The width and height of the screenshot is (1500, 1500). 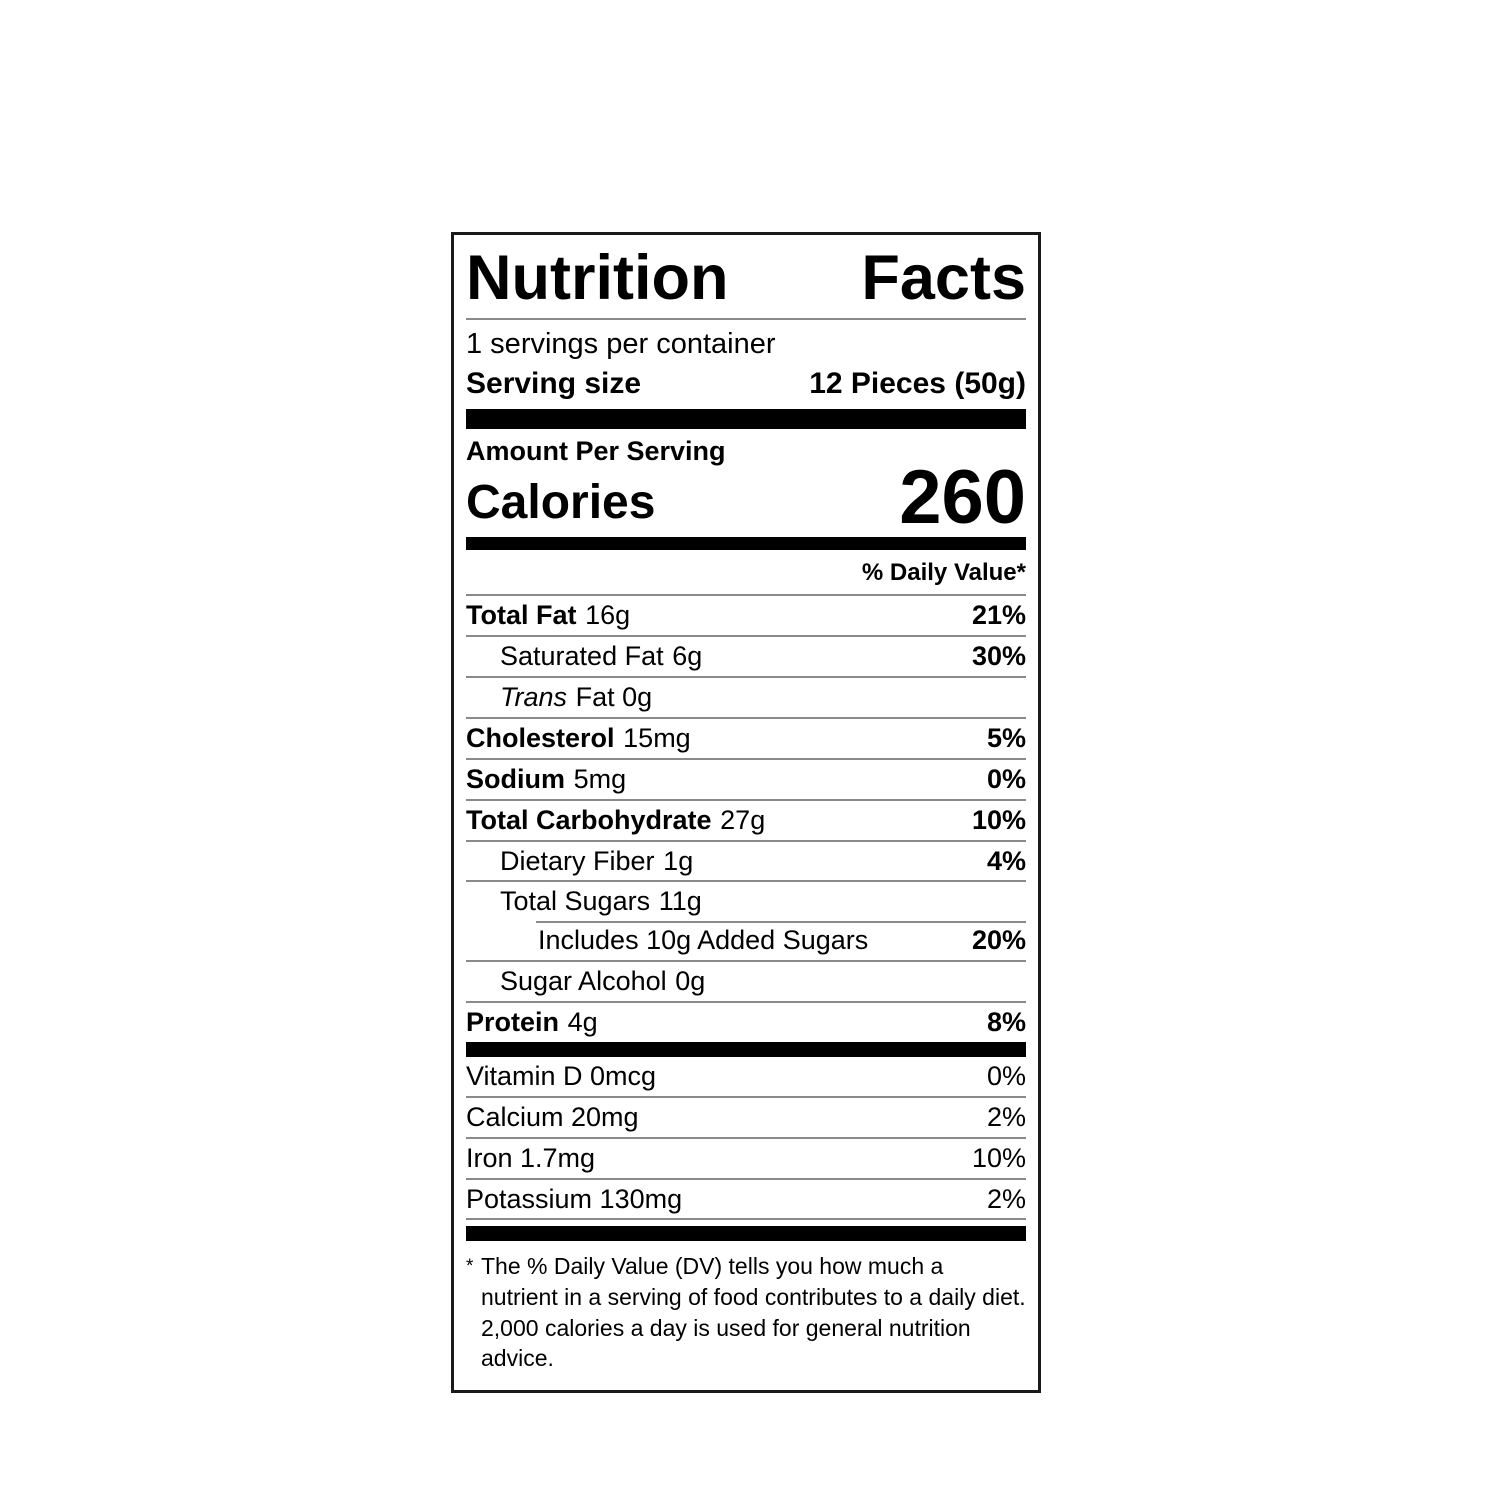 I want to click on nutrient-name: Total Sugars 11g, so click(x=601, y=901).